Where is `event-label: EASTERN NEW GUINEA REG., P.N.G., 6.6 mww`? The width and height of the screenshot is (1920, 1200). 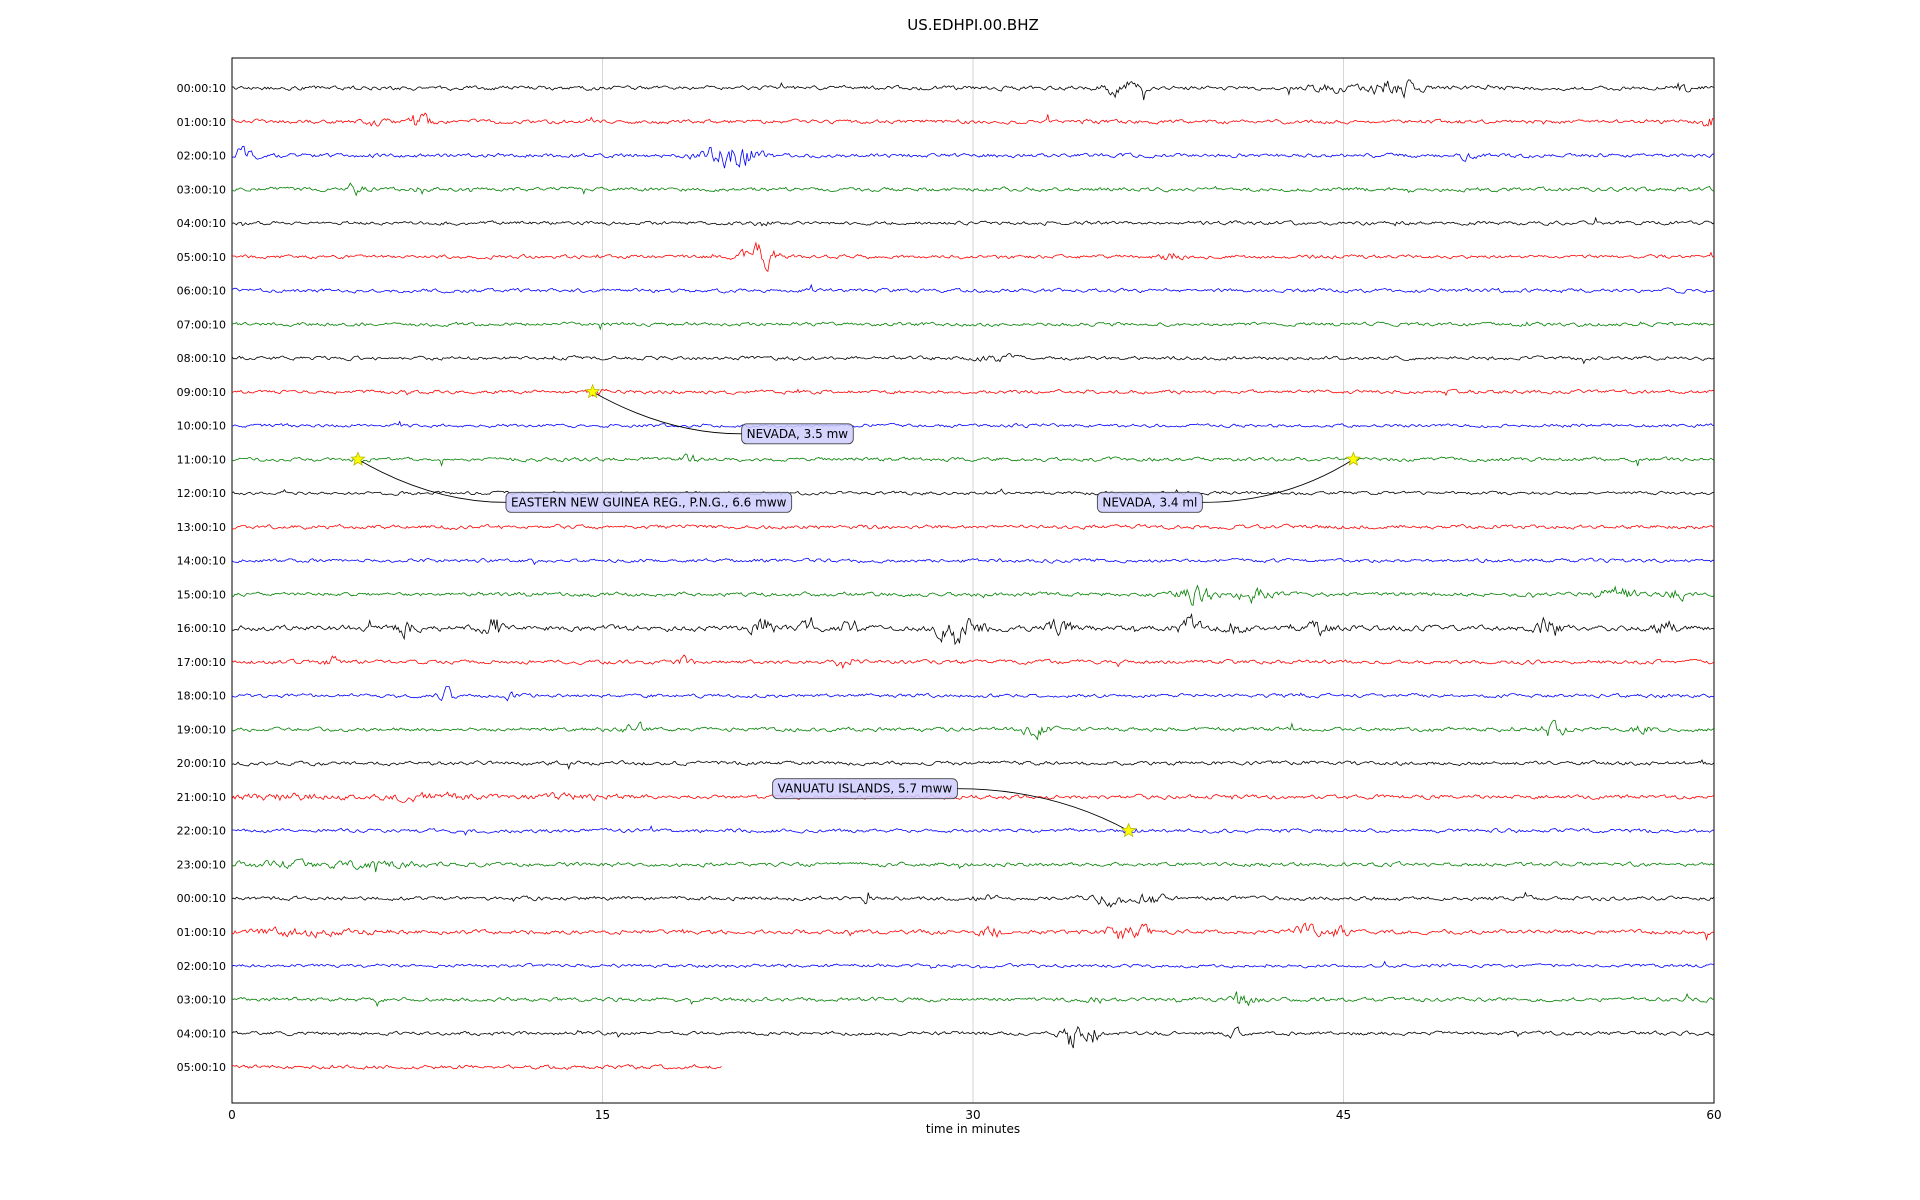
event-label: EASTERN NEW GUINEA REG., P.N.G., 6.6 mww is located at coordinates (649, 502).